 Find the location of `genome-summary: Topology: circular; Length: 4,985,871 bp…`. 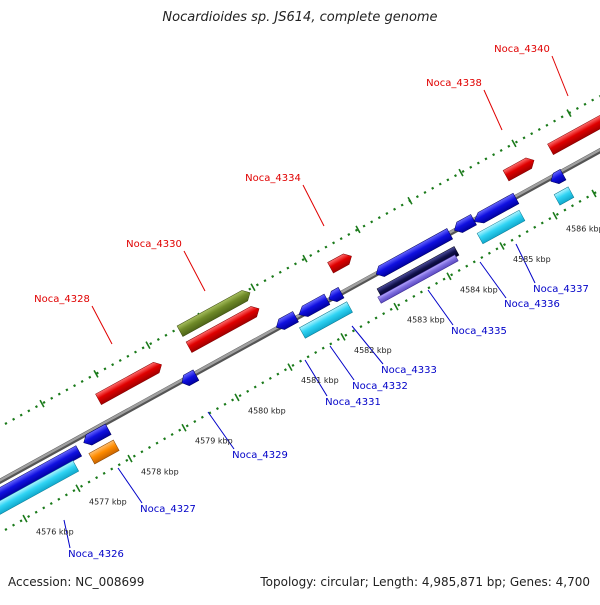

genome-summary: Topology: circular; Length: 4,985,871 bp… is located at coordinates (425, 582).